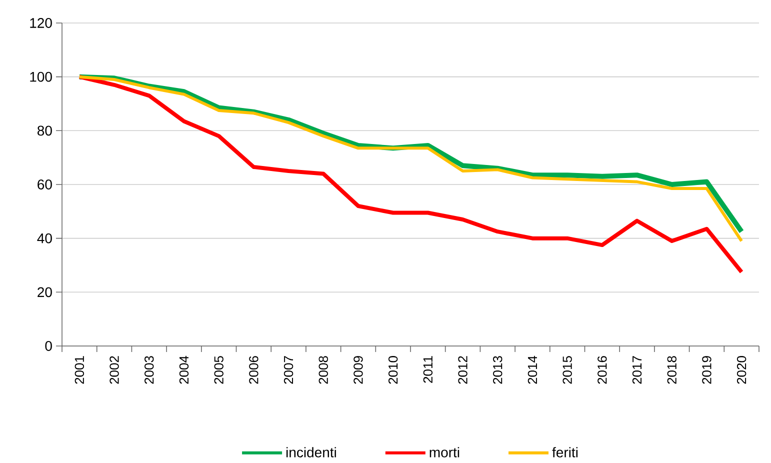 Image resolution: width=771 pixels, height=463 pixels. Describe the element at coordinates (602, 370) in the screenshot. I see `x-tick-label: 2016` at that location.